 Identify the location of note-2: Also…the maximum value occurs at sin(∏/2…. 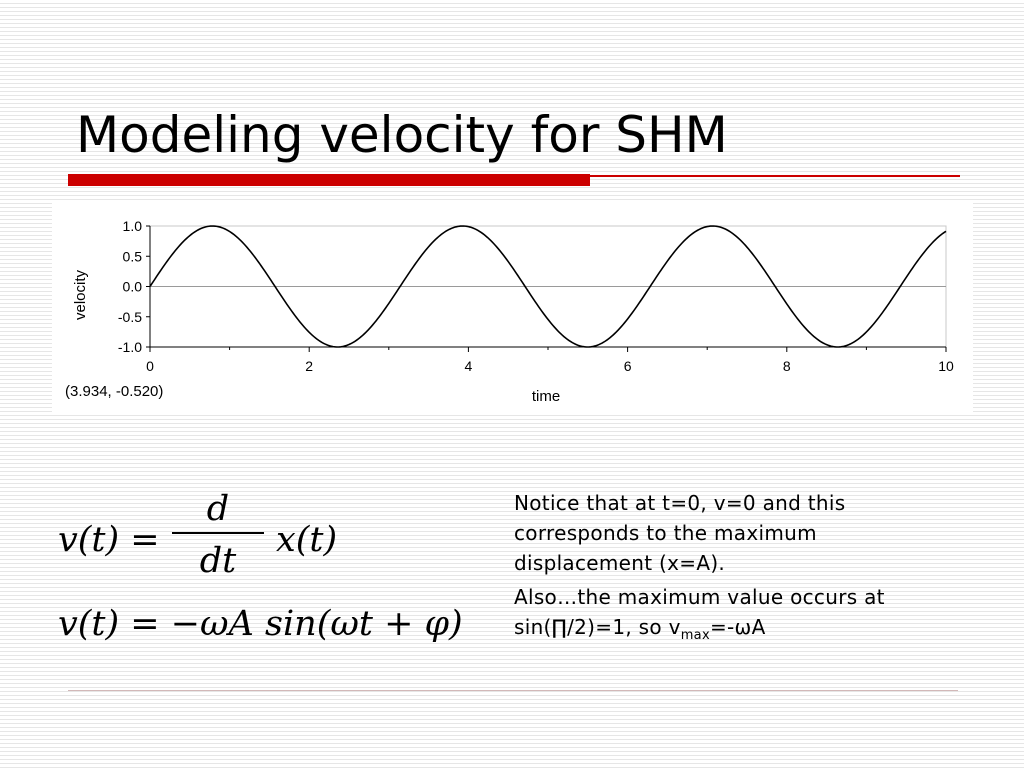
(699, 614).